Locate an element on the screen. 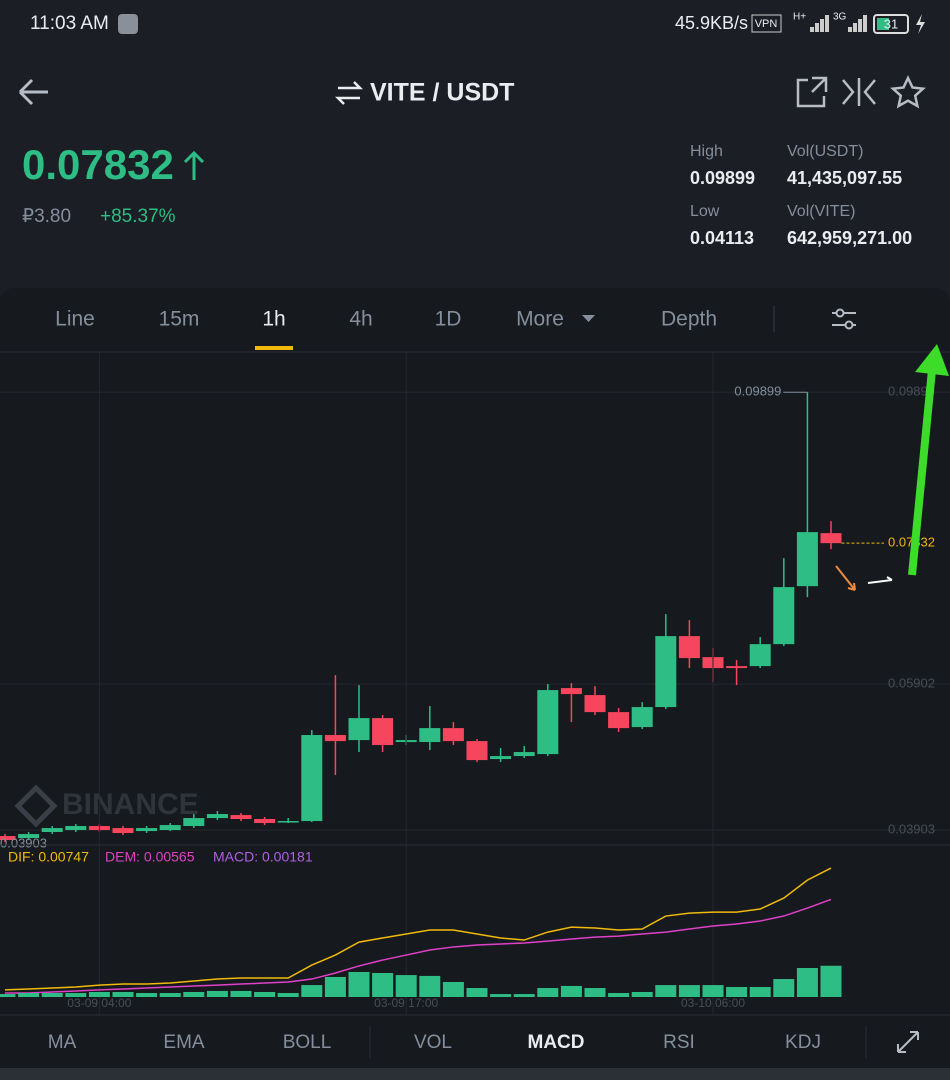 This screenshot has height=1080, width=950. drawn-arrow is located at coordinates (932, 360).